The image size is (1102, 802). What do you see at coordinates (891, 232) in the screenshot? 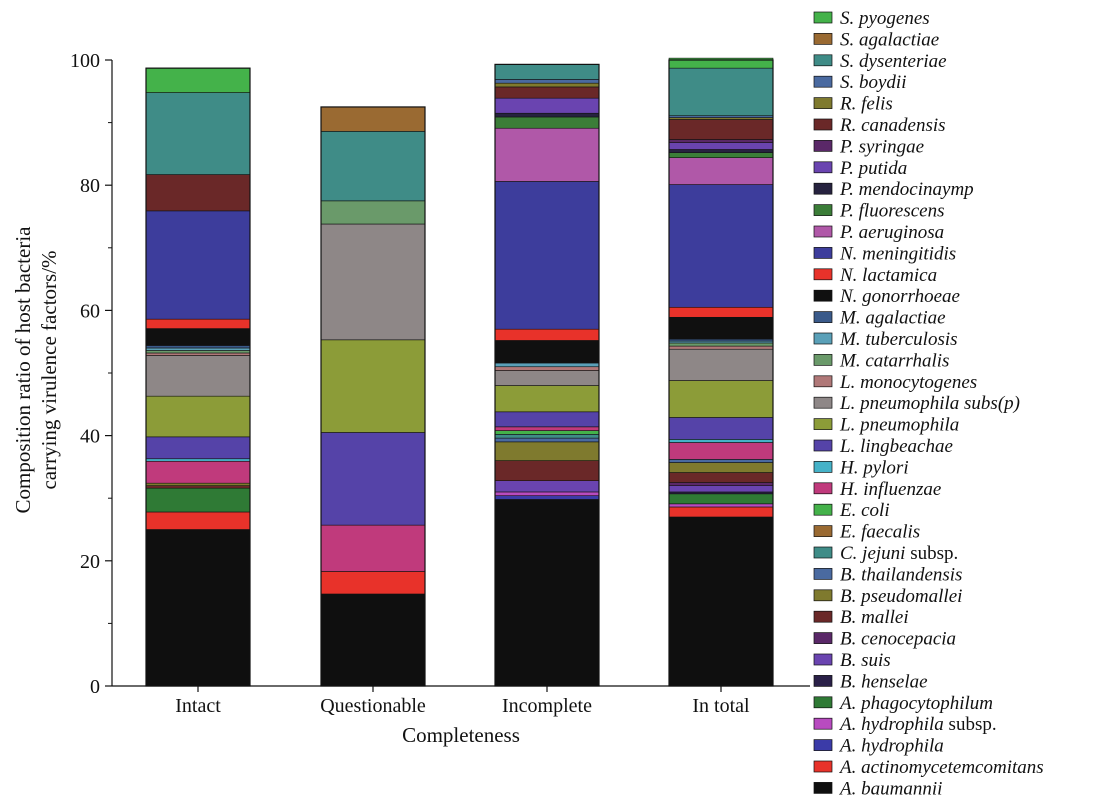
I see `legend-label: P. aeruginosa` at bounding box center [891, 232].